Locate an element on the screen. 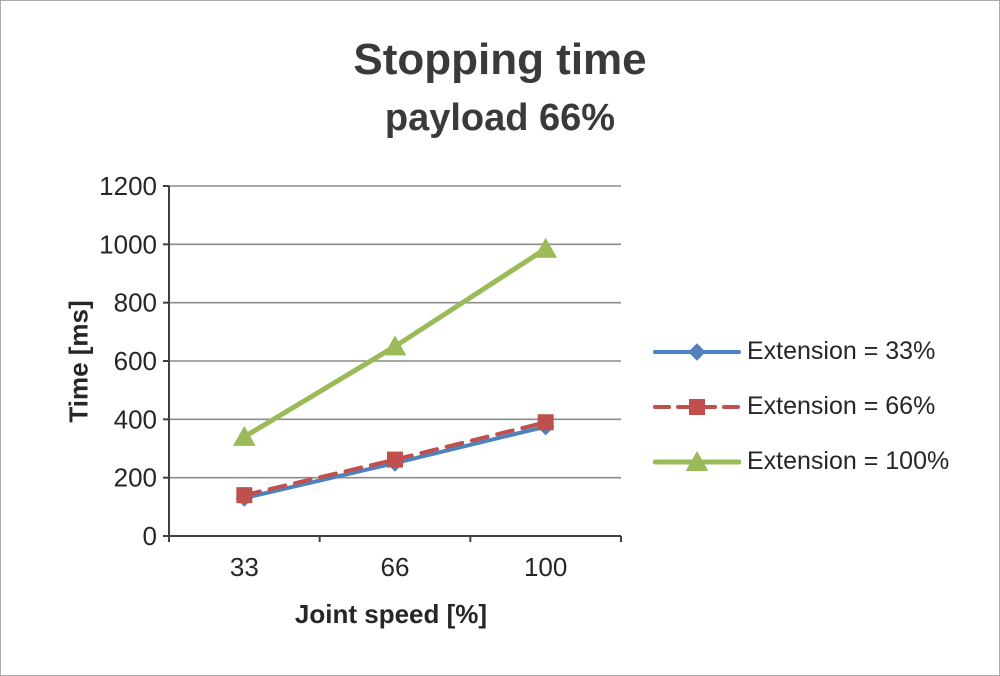 The image size is (1000, 676). y-tick-label: 400 is located at coordinates (135, 419).